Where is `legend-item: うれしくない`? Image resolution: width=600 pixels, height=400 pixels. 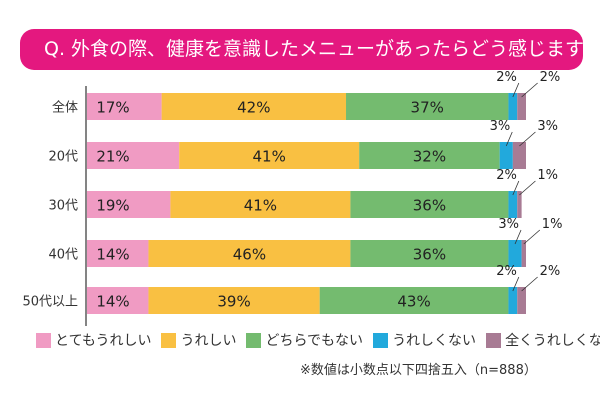 legend-item: うれしくない is located at coordinates (424, 340).